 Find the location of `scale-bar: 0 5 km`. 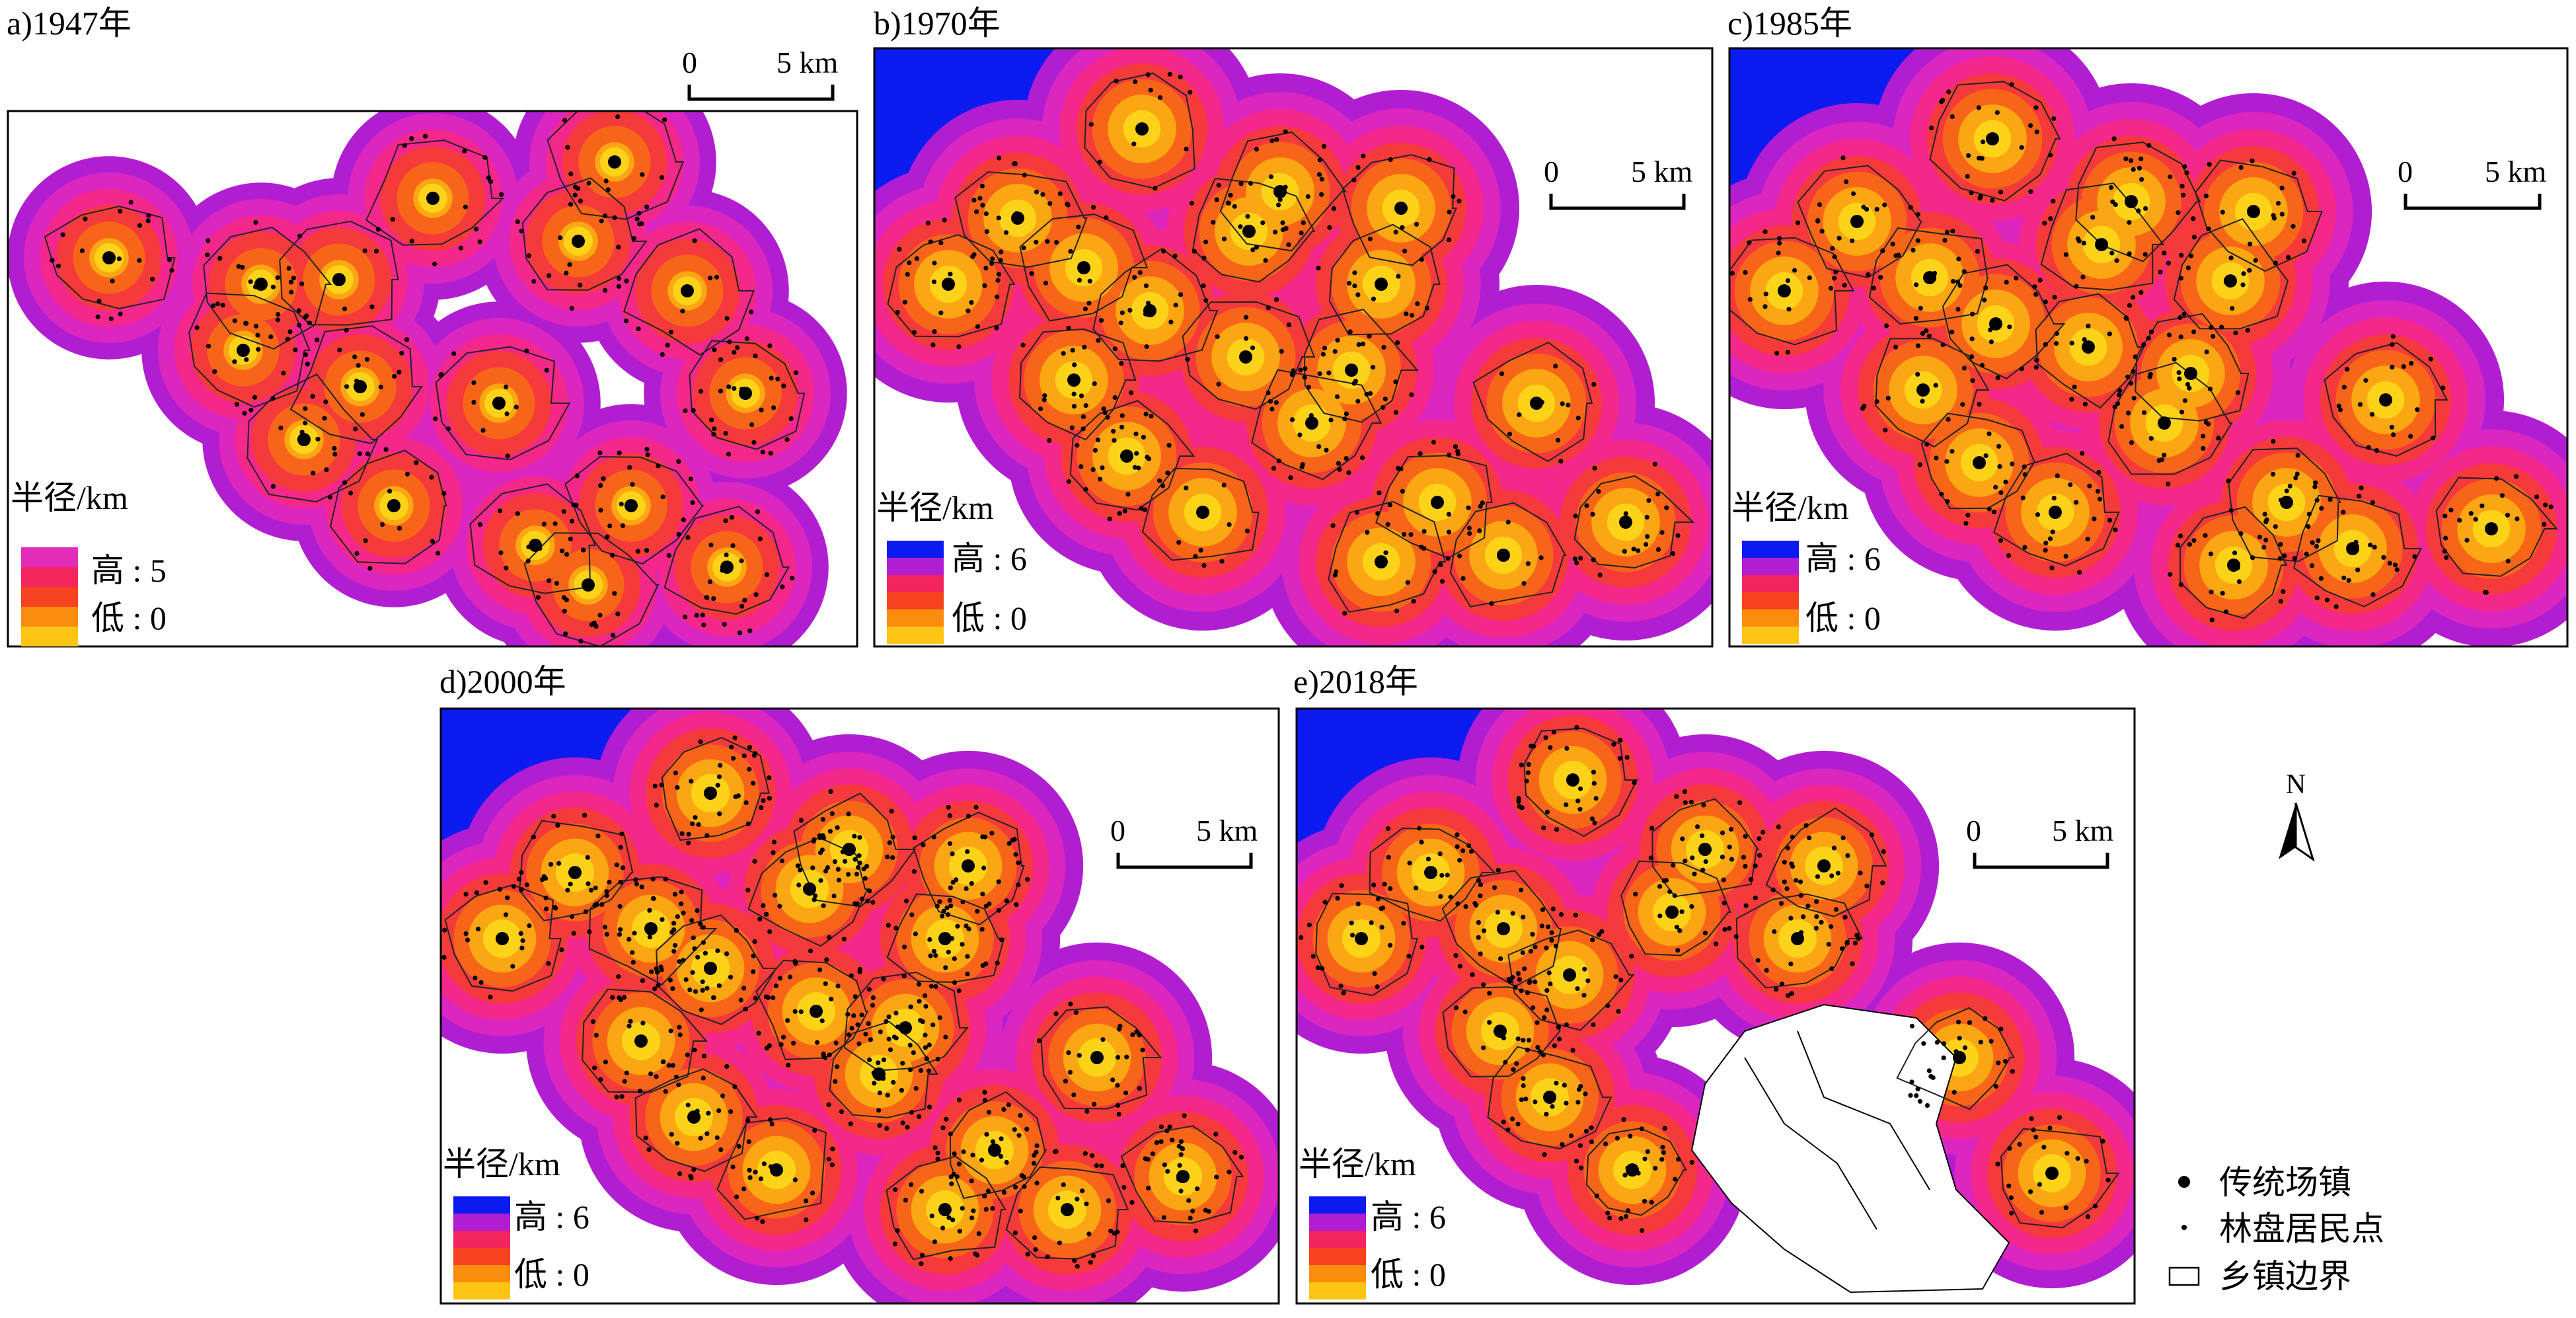

scale-bar: 0 5 km is located at coordinates (1619, 182).